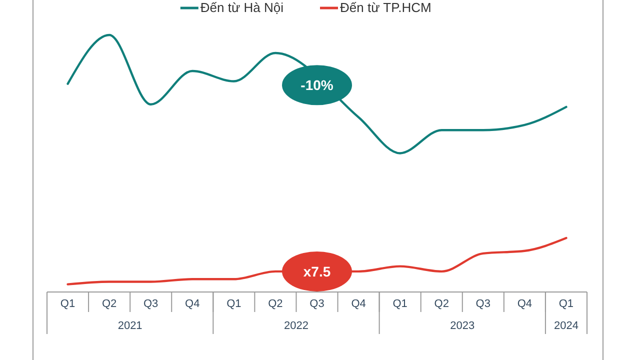 This screenshot has width=640, height=360. I want to click on legend-label: Đến từ Hà Nội, so click(242, 7).